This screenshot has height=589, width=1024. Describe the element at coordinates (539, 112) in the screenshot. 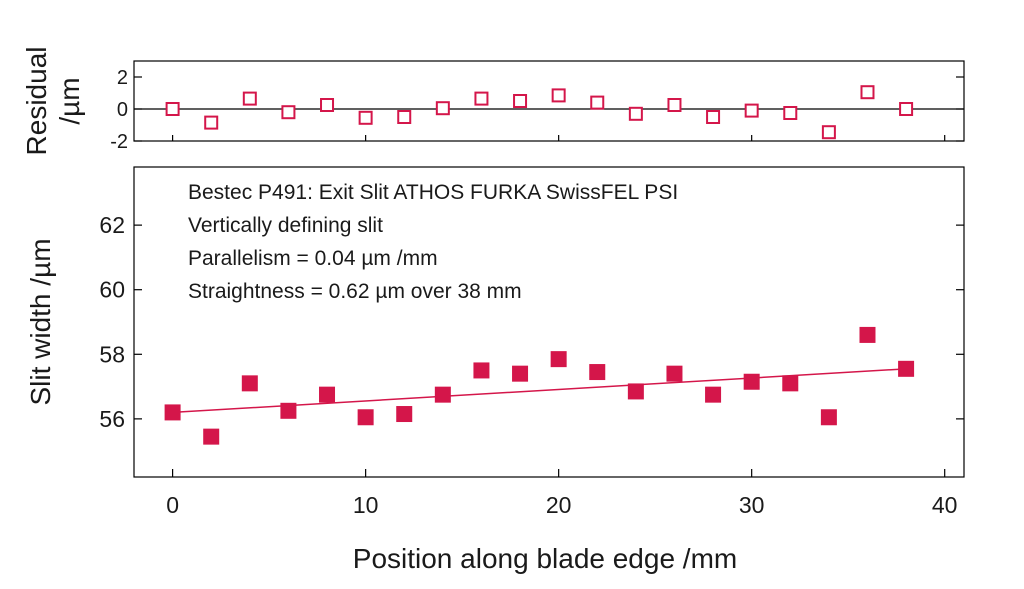

I see `residual-markers` at that location.